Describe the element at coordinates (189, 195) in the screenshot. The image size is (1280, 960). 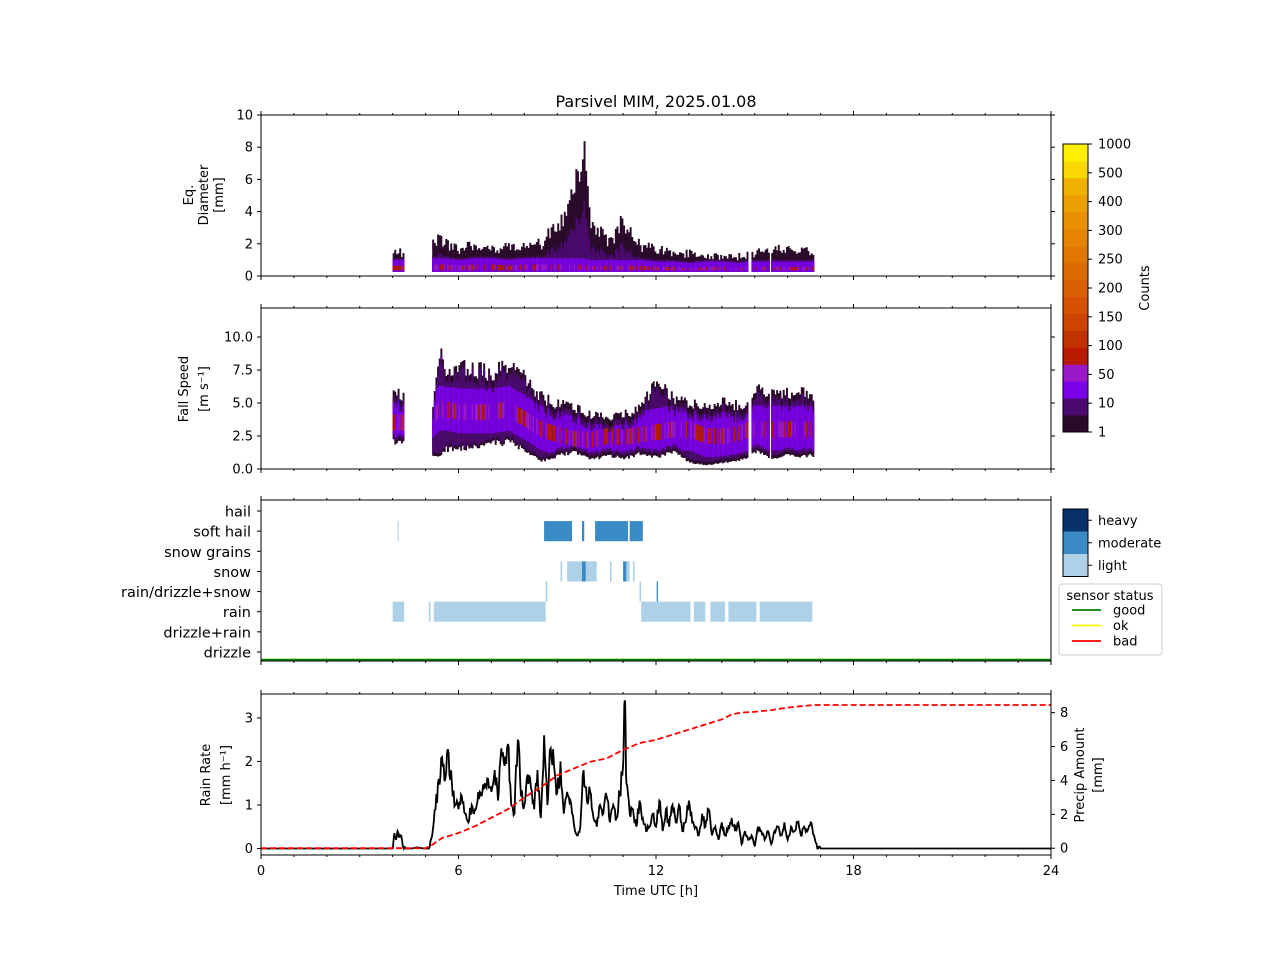
I see `diameter-ylabel-line1: Eq.` at that location.